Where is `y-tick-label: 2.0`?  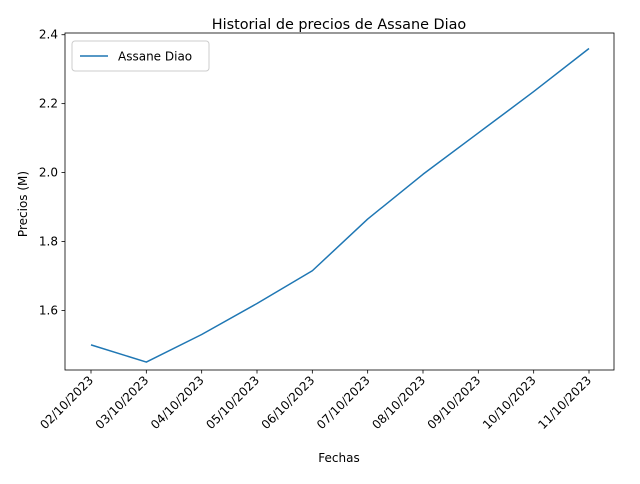
y-tick-label: 2.0 is located at coordinates (48, 173).